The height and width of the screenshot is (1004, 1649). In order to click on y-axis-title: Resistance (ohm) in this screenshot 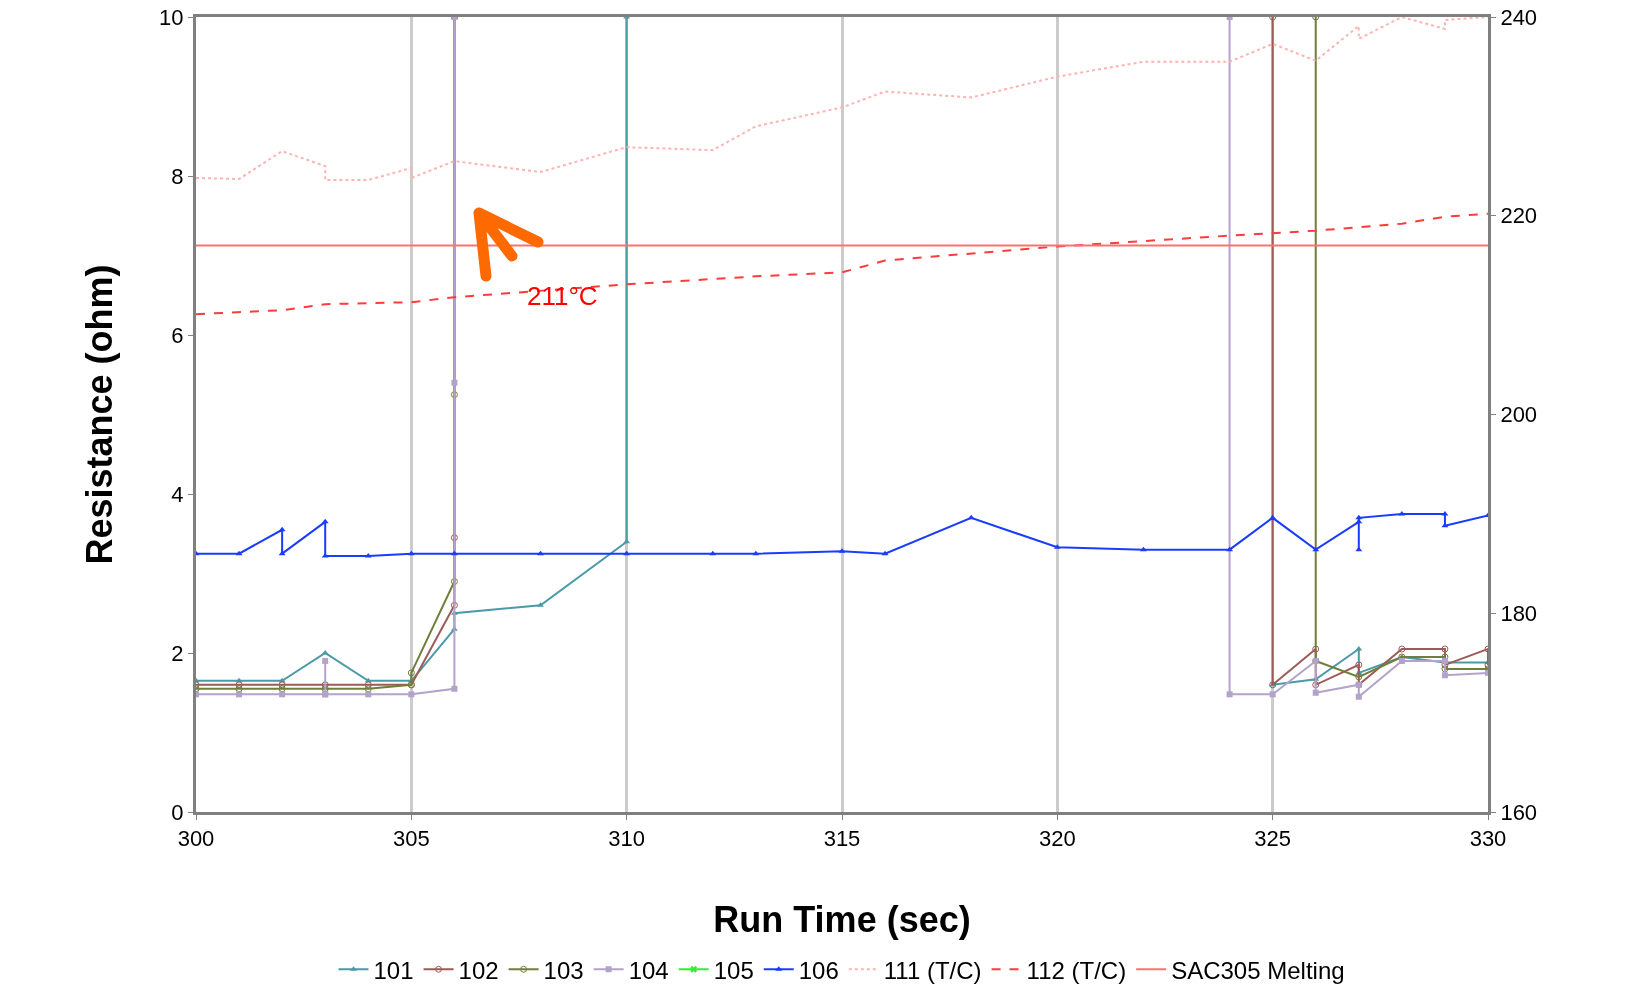, I will do `click(99, 414)`.